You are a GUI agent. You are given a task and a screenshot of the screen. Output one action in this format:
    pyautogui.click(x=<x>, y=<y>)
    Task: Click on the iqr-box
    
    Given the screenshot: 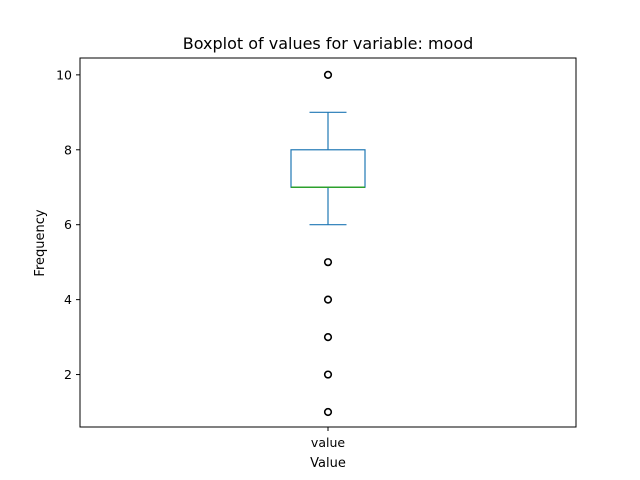 What is the action you would take?
    pyautogui.click(x=328, y=168)
    